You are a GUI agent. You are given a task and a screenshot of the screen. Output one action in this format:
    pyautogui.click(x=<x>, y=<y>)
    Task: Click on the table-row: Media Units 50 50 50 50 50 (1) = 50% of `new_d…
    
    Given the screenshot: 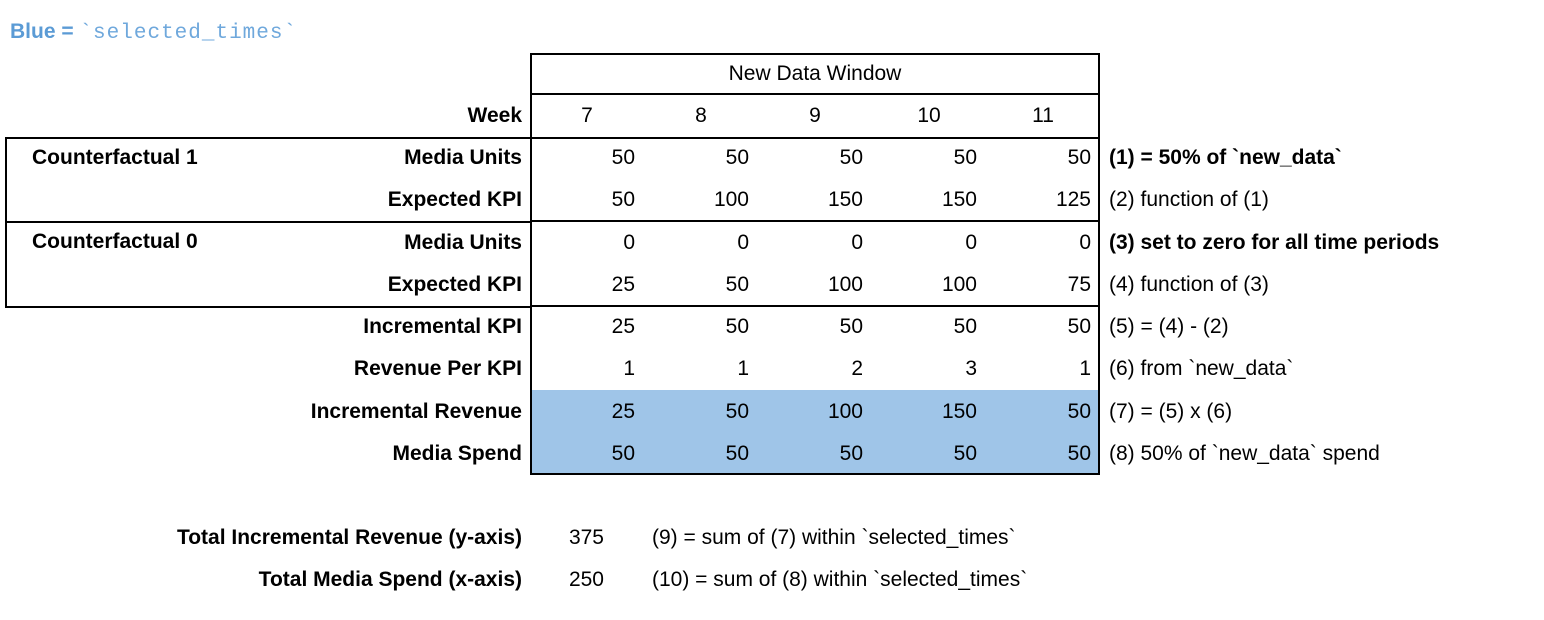 What is the action you would take?
    pyautogui.click(x=772, y=158)
    